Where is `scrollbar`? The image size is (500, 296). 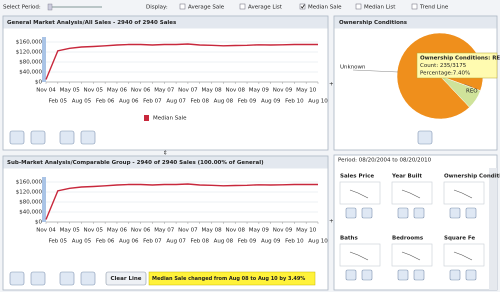
scrollbar is located at coordinates (493, 229).